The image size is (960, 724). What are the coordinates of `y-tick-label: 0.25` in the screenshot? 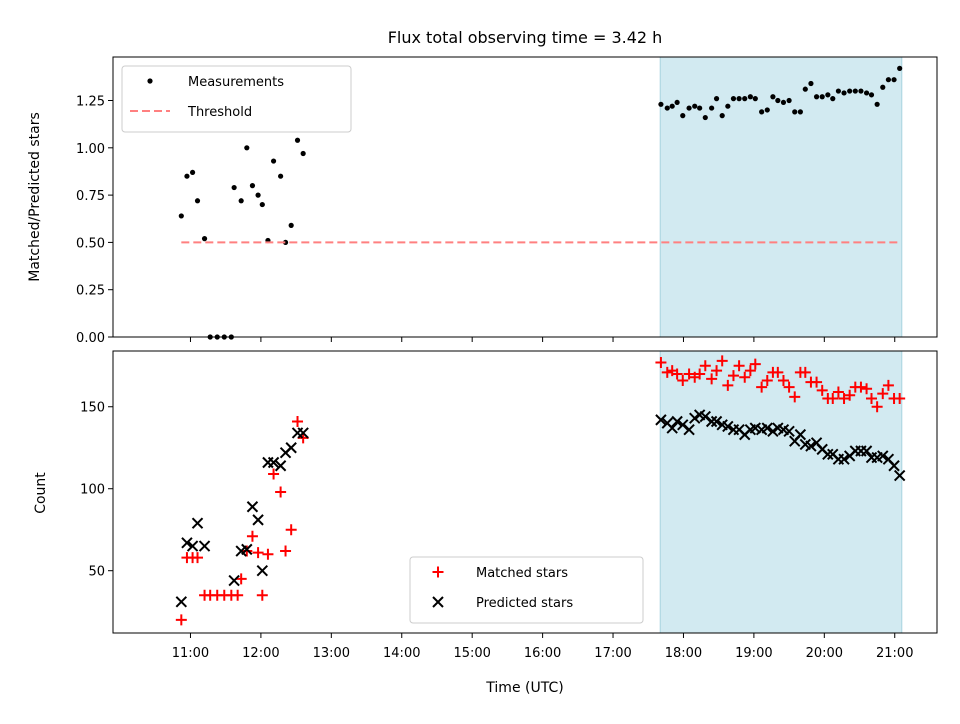 It's located at (90, 291).